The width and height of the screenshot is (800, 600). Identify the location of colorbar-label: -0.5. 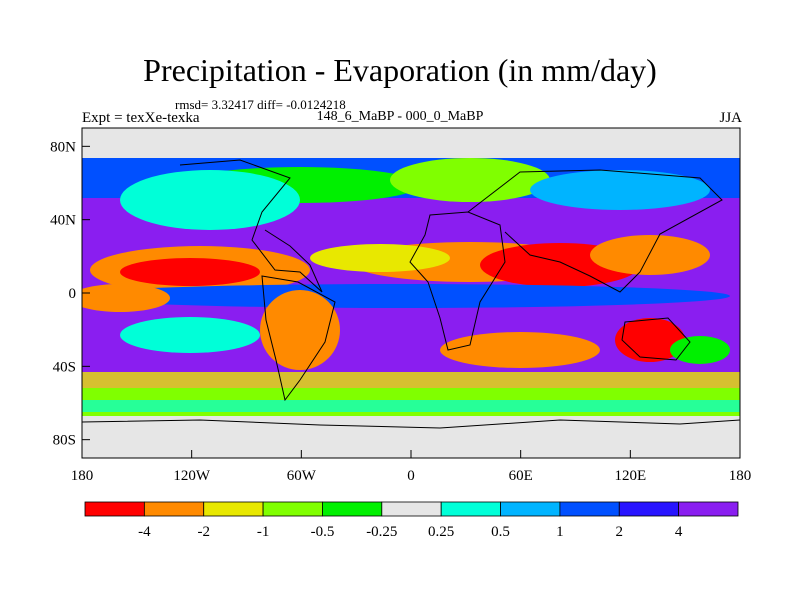
(323, 532).